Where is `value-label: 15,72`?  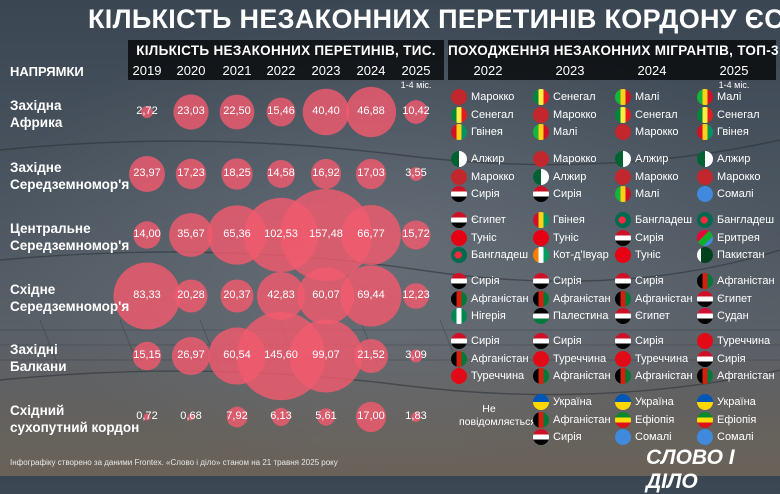 value-label: 15,72 is located at coordinates (416, 234).